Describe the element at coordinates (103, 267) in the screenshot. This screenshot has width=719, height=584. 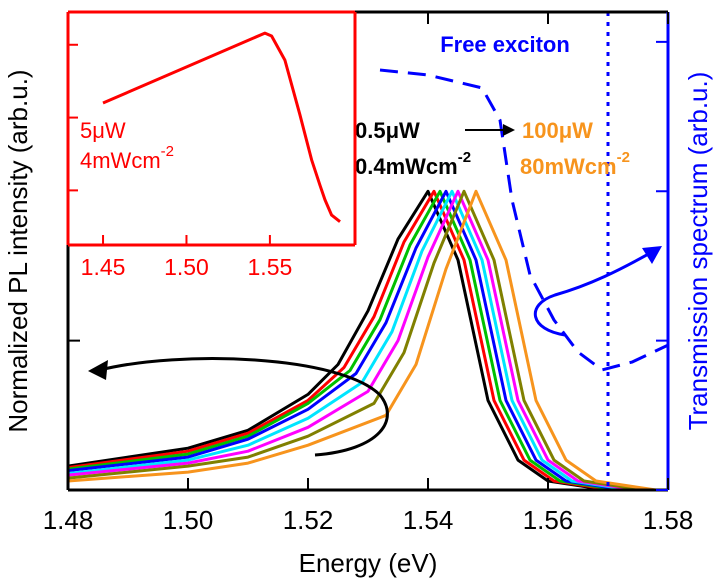
I see `x-tick-label: 1.45` at that location.